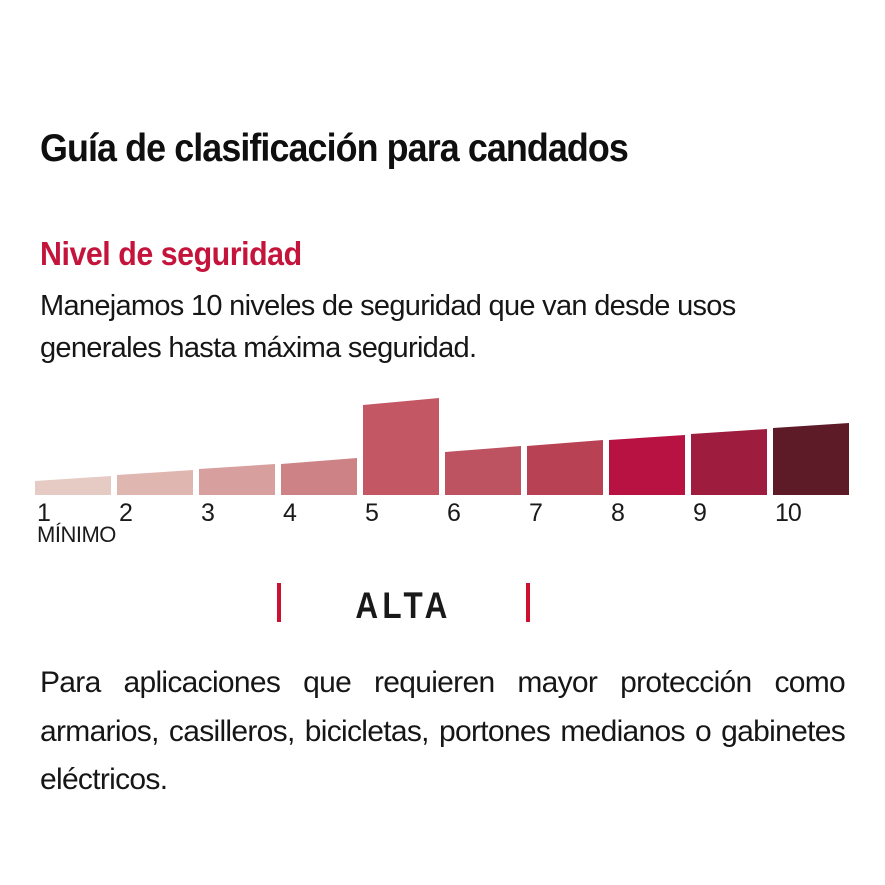 This screenshot has width=885, height=885. I want to click on level-label-9: 9, so click(699, 513).